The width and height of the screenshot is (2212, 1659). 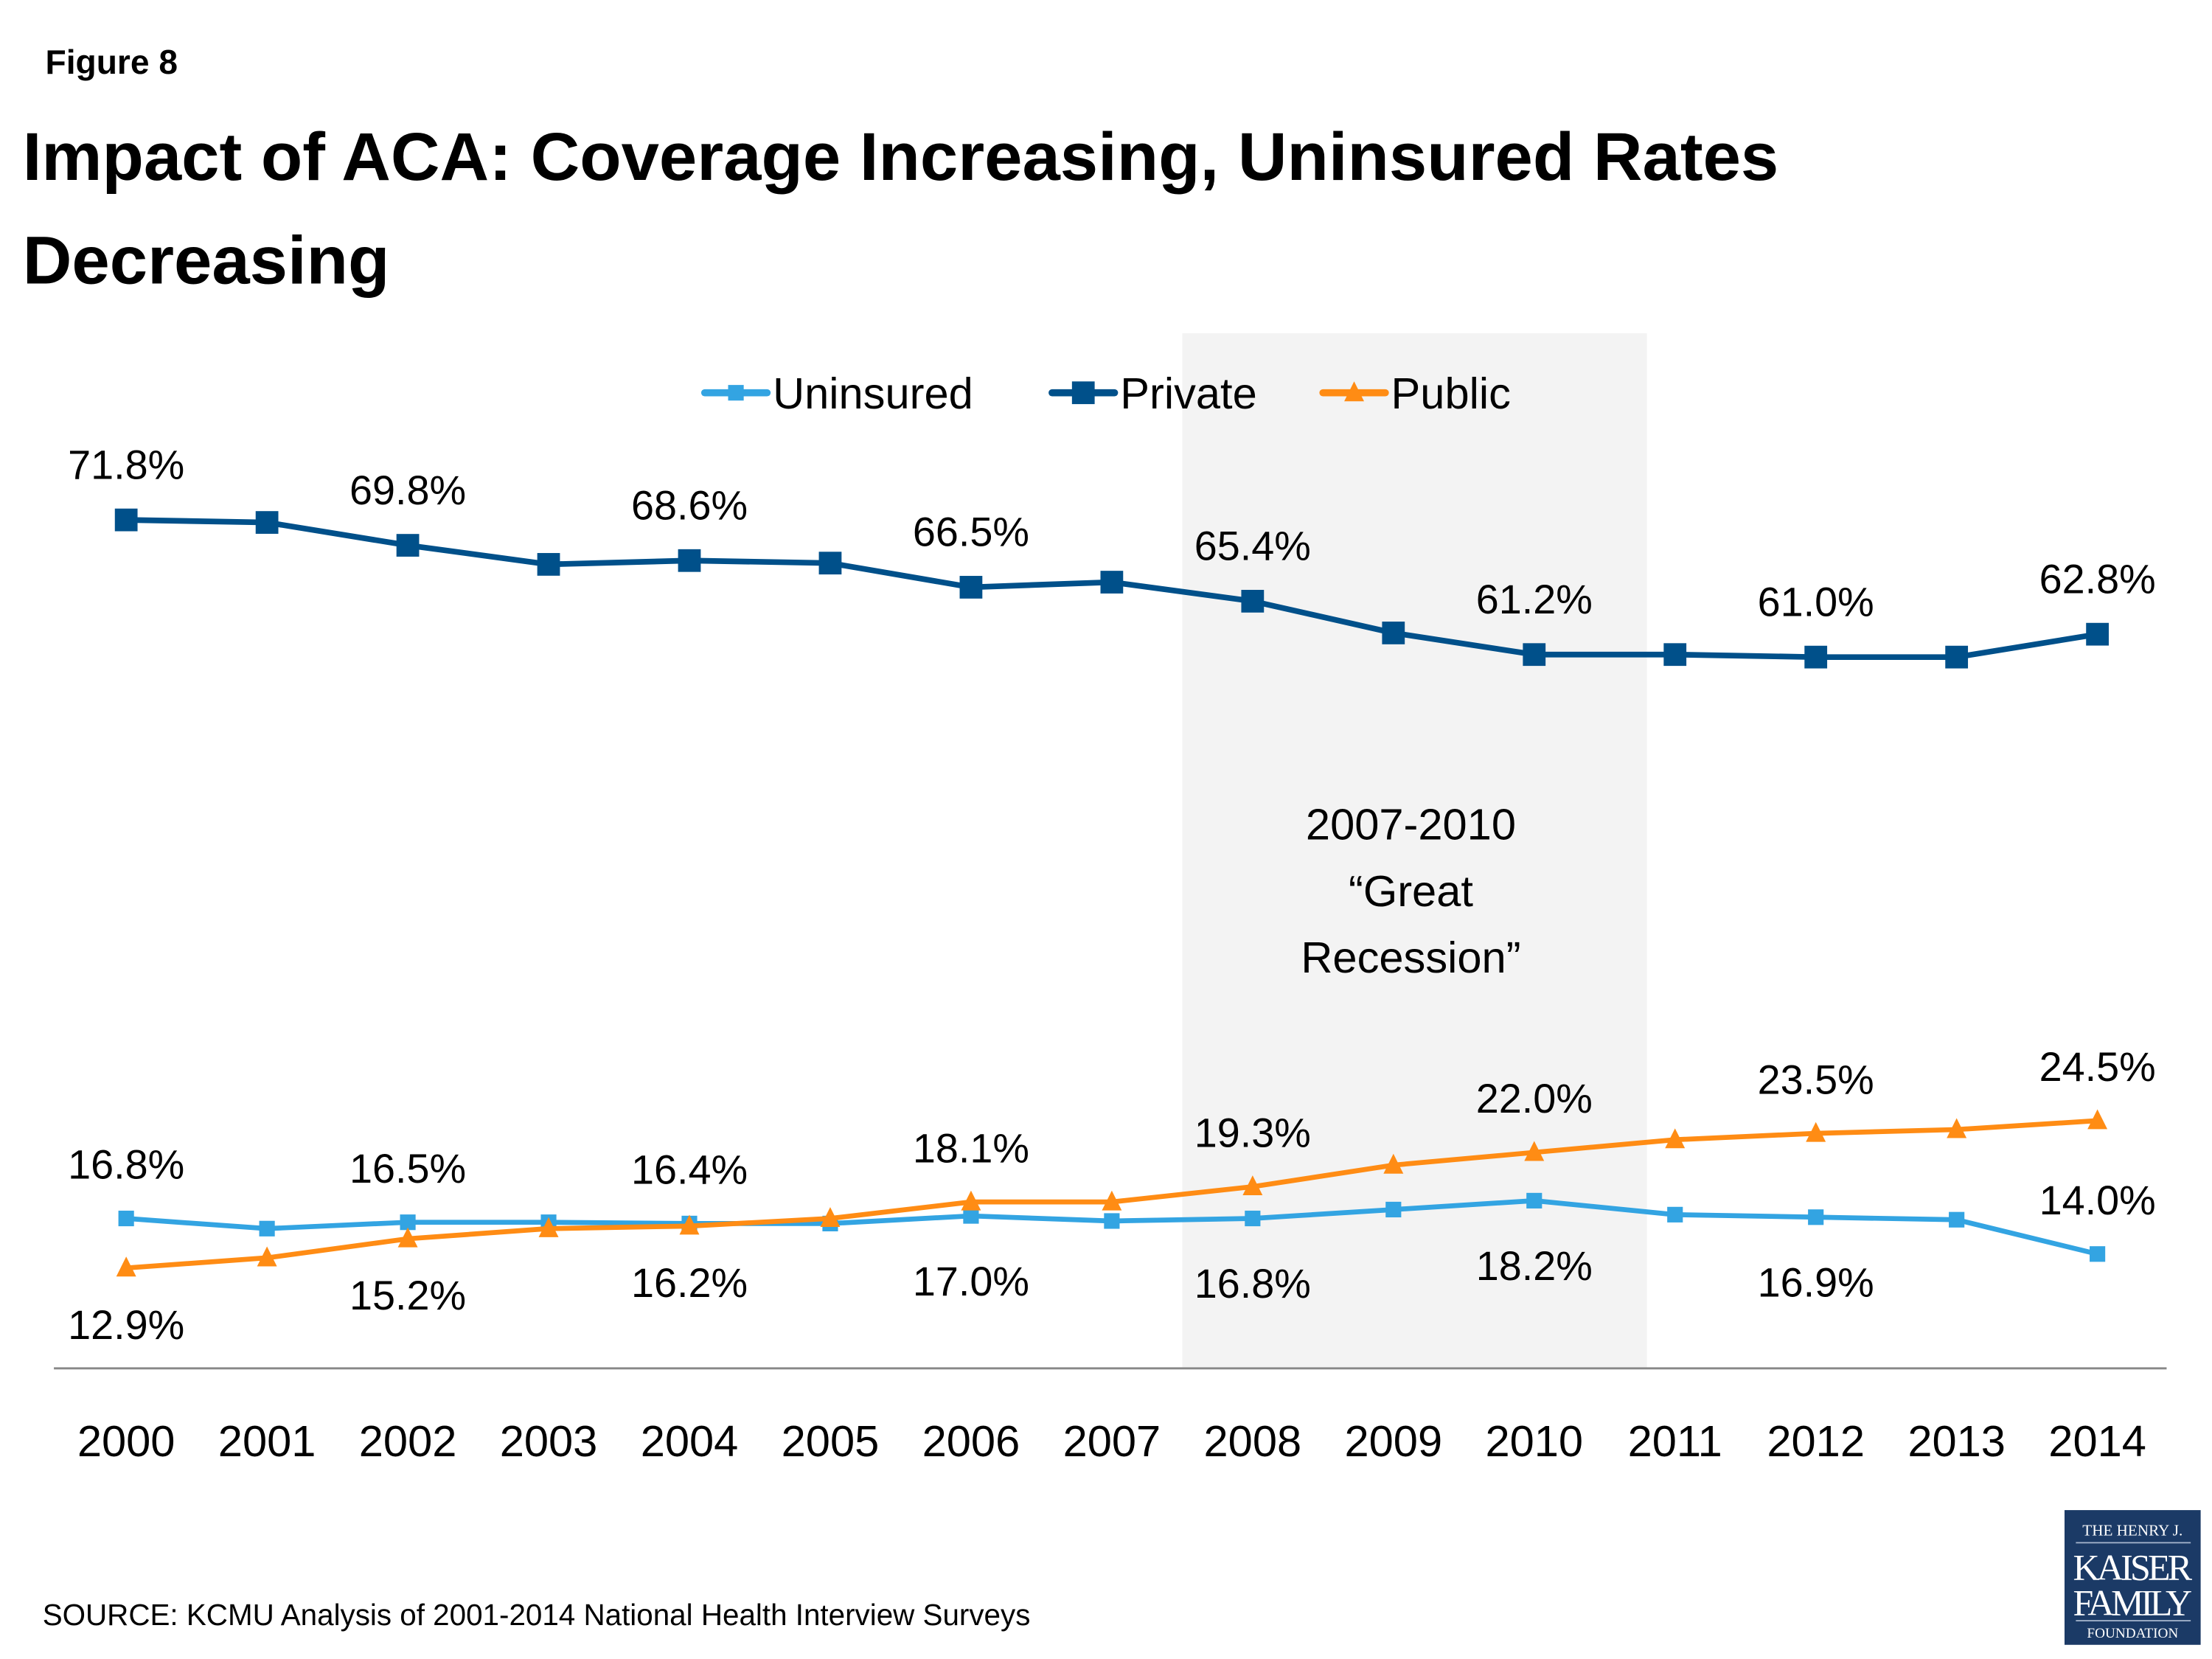 What do you see at coordinates (971, 1441) in the screenshot?
I see `x-tick-label: 2006` at bounding box center [971, 1441].